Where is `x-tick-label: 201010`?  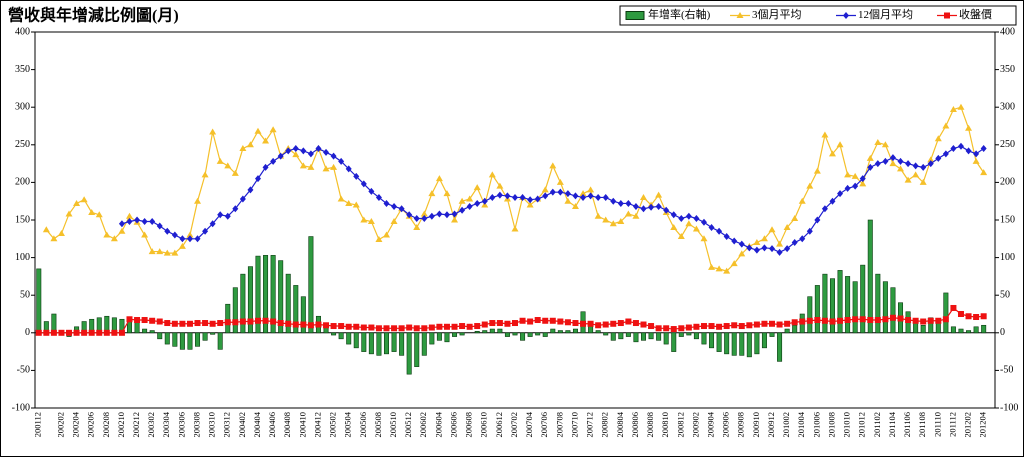
x-tick-label: 201010 is located at coordinates (847, 425).